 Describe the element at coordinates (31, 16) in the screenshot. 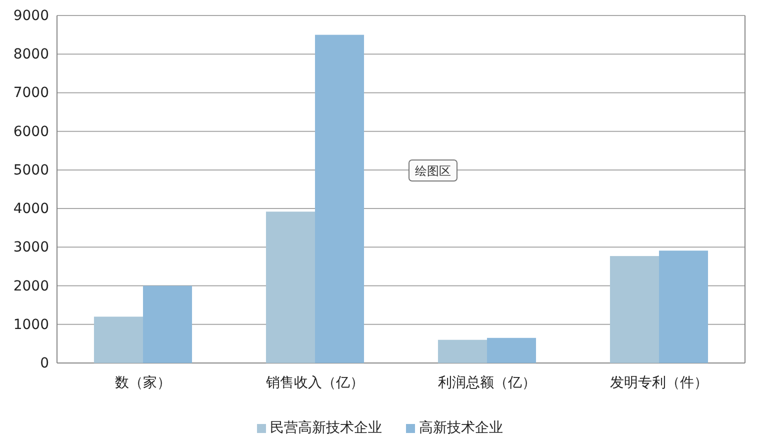

I see `y-tick-label: 9000` at that location.